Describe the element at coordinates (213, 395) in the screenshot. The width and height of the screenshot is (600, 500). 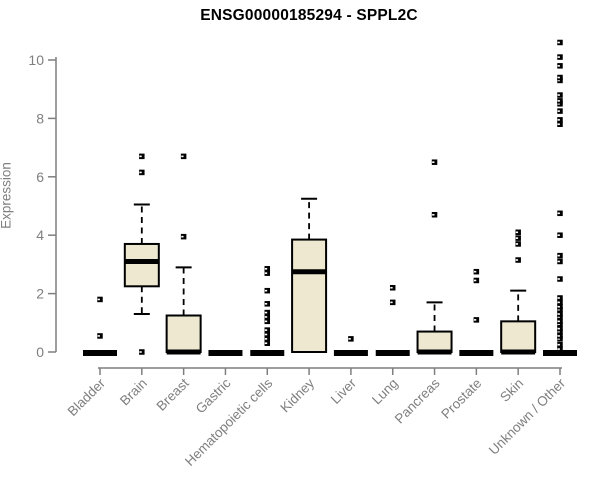
I see `category-label: Gastric` at that location.